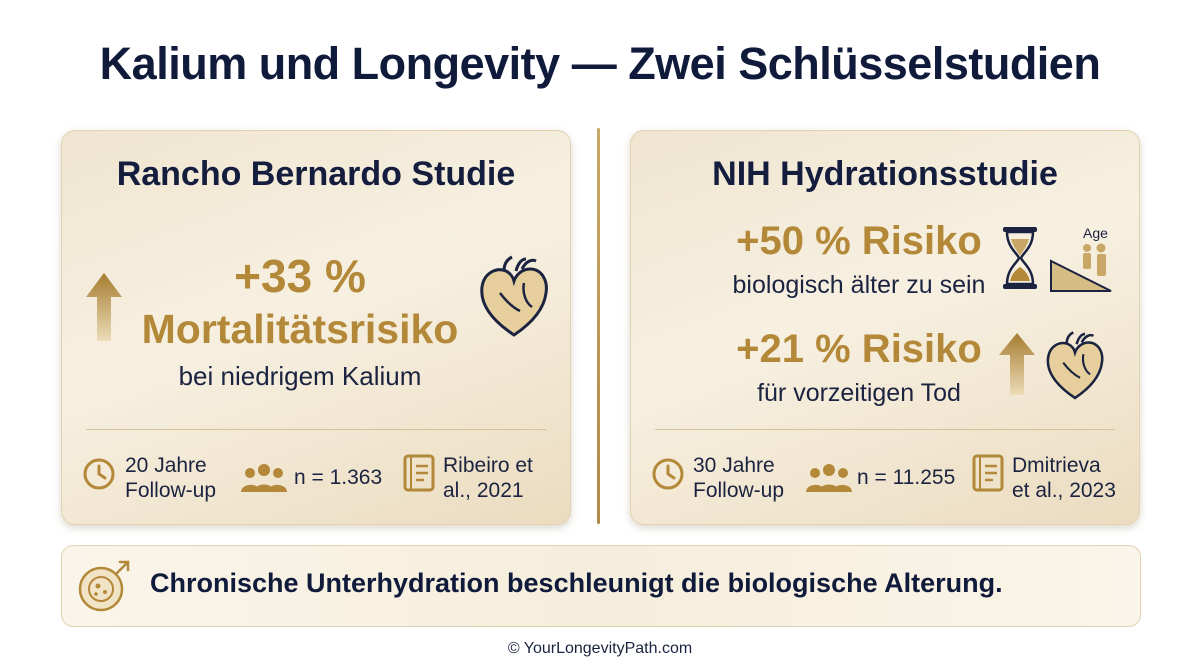 The width and height of the screenshot is (1200, 669). What do you see at coordinates (316, 174) in the screenshot?
I see `card-title: Rancho Bernardo Studie` at bounding box center [316, 174].